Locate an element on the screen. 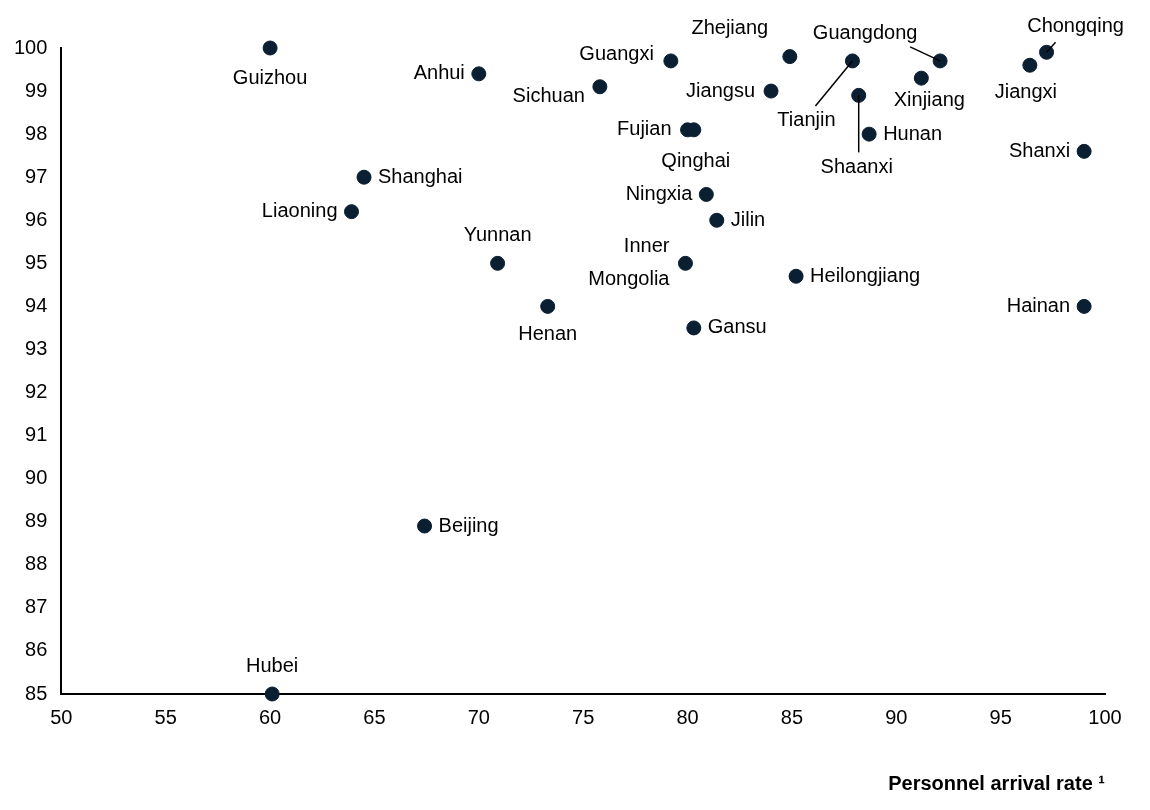  data-label: Hainan is located at coordinates (1038, 304).